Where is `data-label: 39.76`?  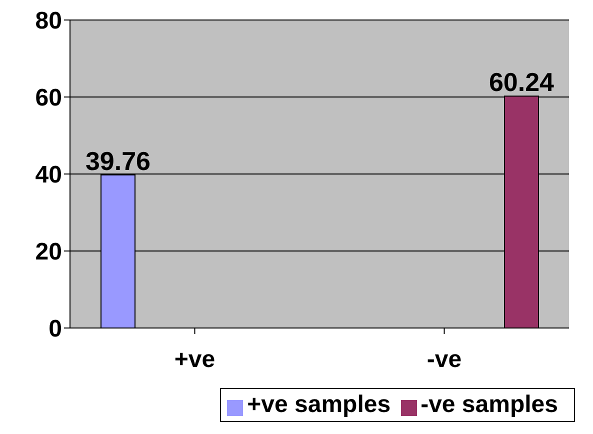 data-label: 39.76 is located at coordinates (118, 161).